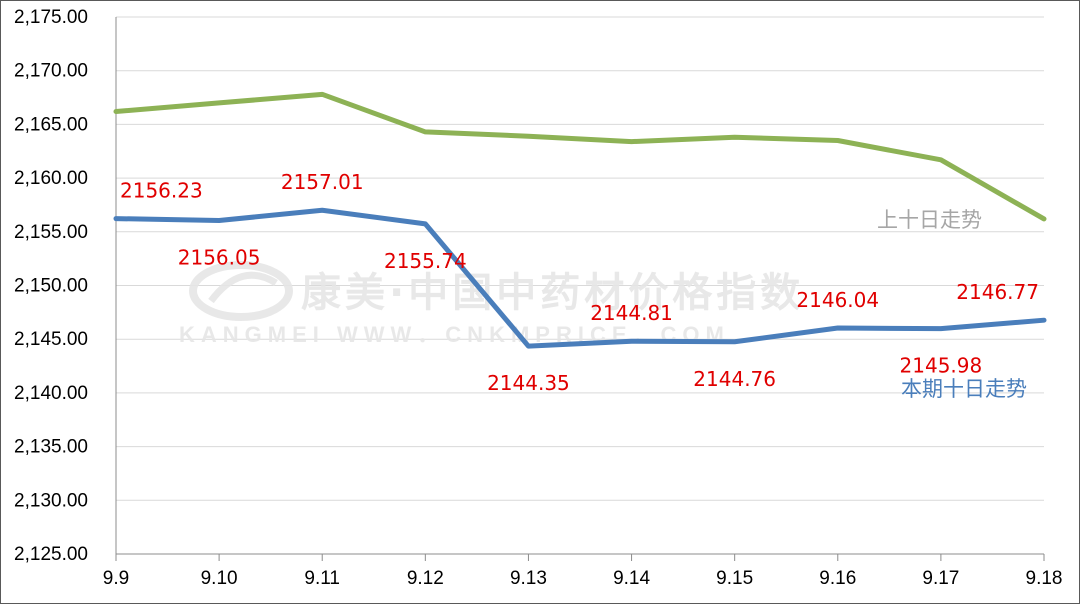 The image size is (1080, 605). Describe the element at coordinates (528, 578) in the screenshot. I see `x-tick-label: 9.13` at that location.